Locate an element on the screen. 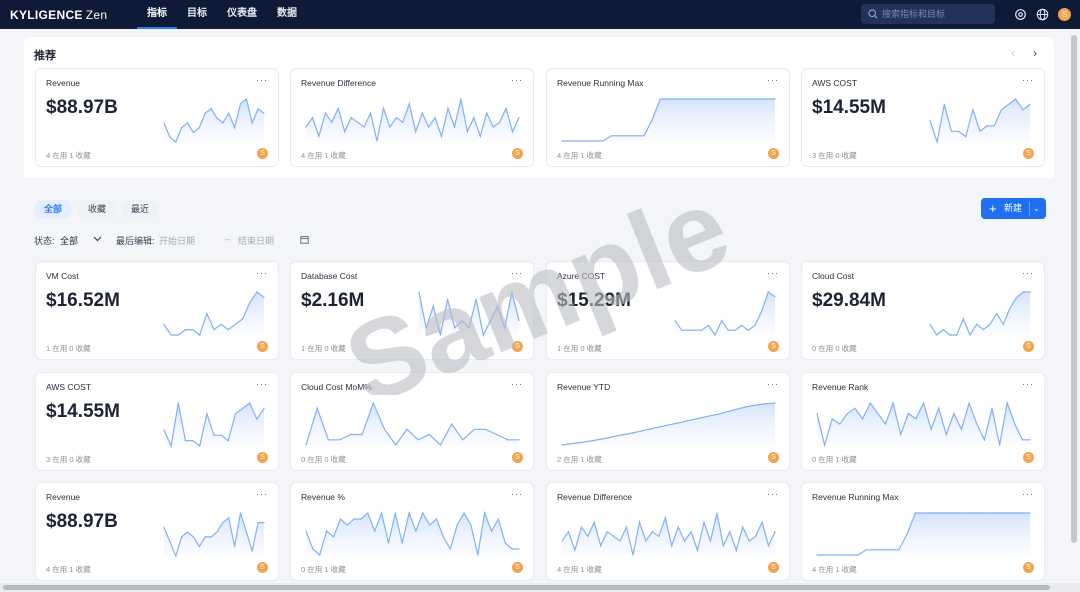  horizontal-scrollbar is located at coordinates (526, 587).